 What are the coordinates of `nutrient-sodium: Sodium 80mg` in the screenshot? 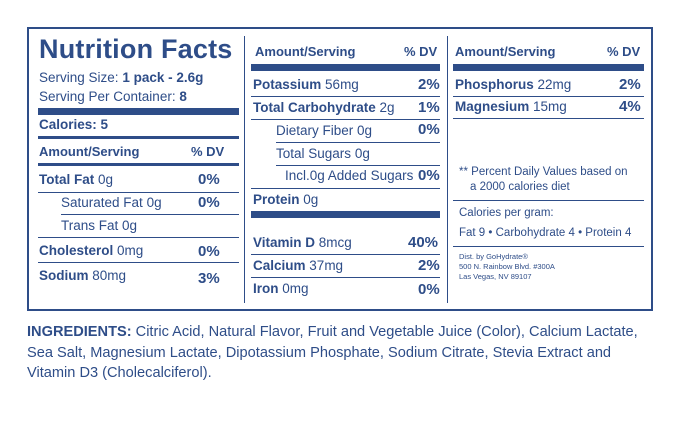 It's located at (83, 275).